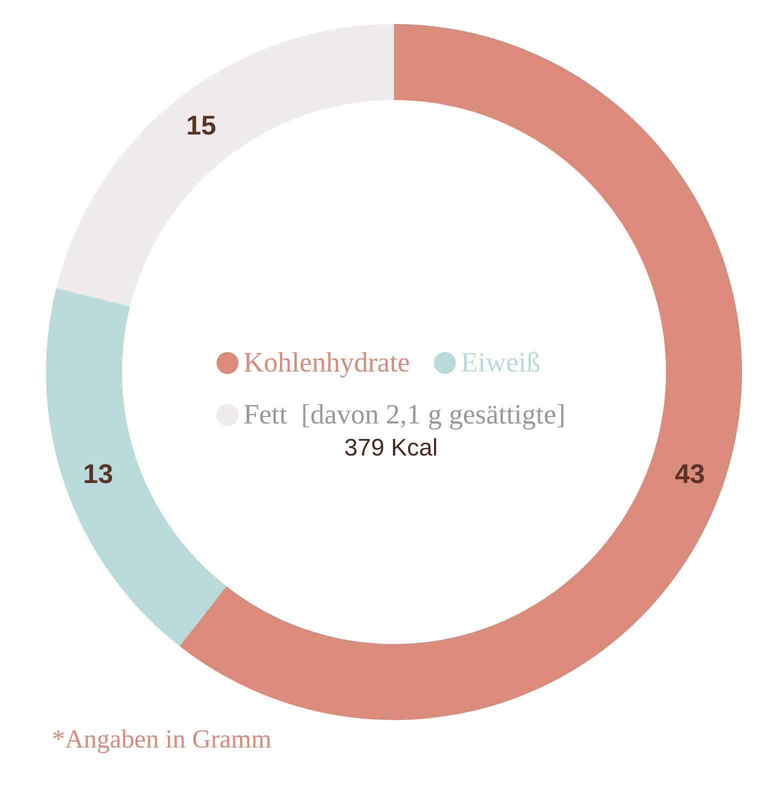 The image size is (782, 792). I want to click on data-label: 15, so click(201, 125).